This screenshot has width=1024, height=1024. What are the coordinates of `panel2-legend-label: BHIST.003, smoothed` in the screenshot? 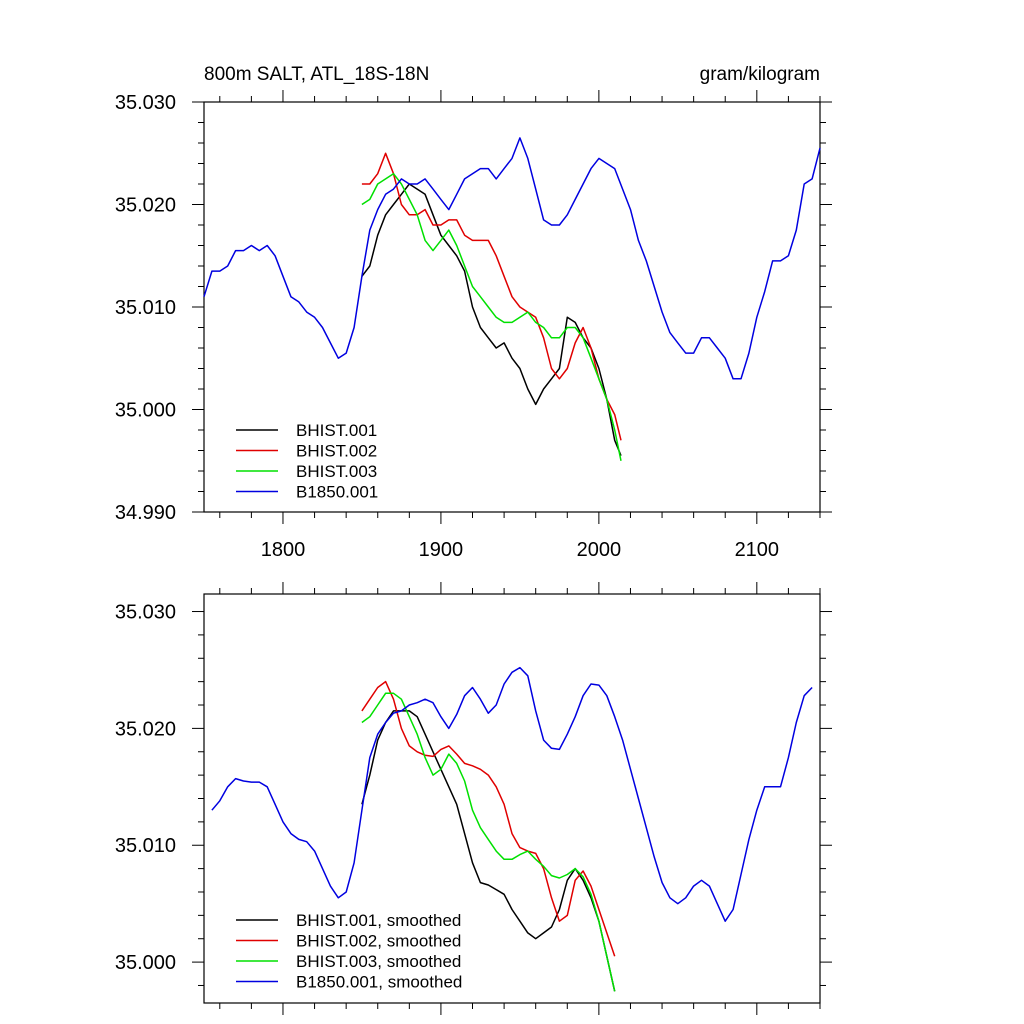 It's located at (378, 961).